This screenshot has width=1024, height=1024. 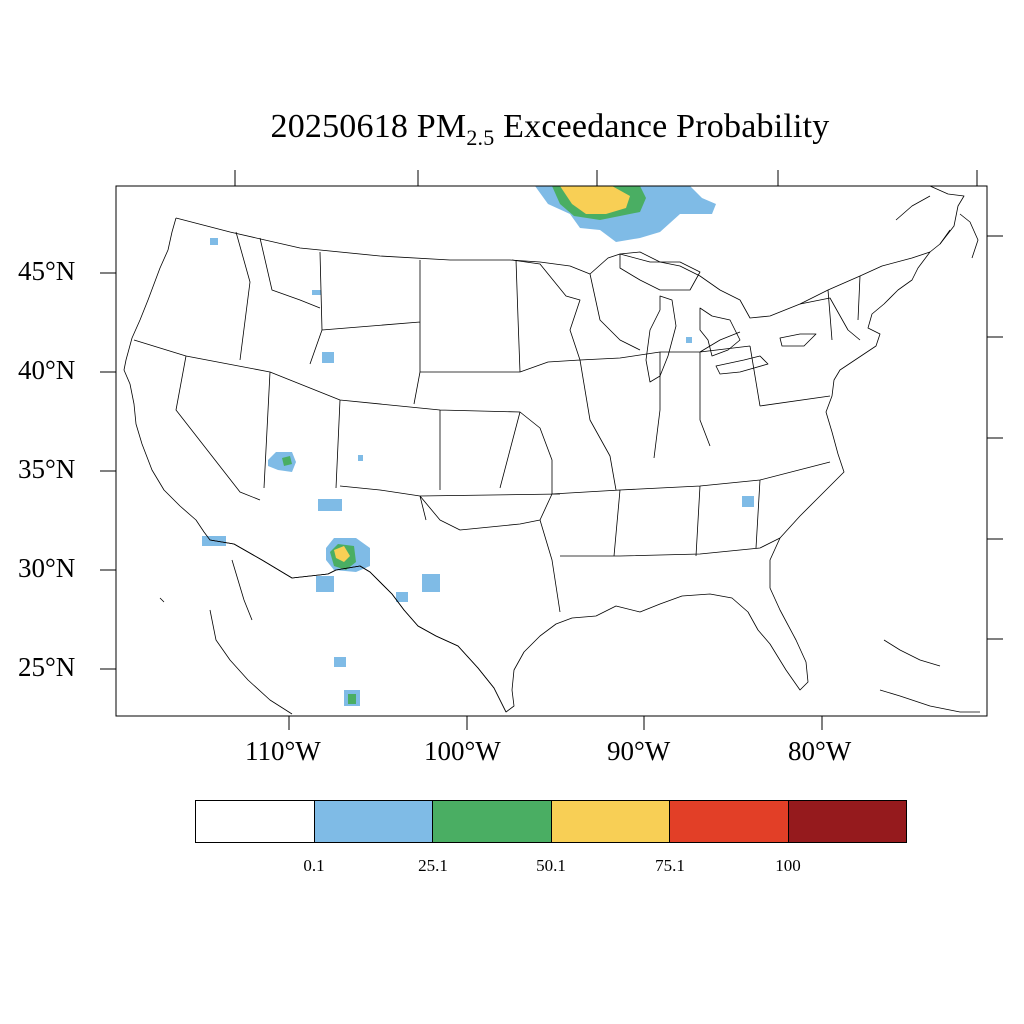 What do you see at coordinates (662, 126) in the screenshot?
I see `title-suffix: Exceedance Probability` at bounding box center [662, 126].